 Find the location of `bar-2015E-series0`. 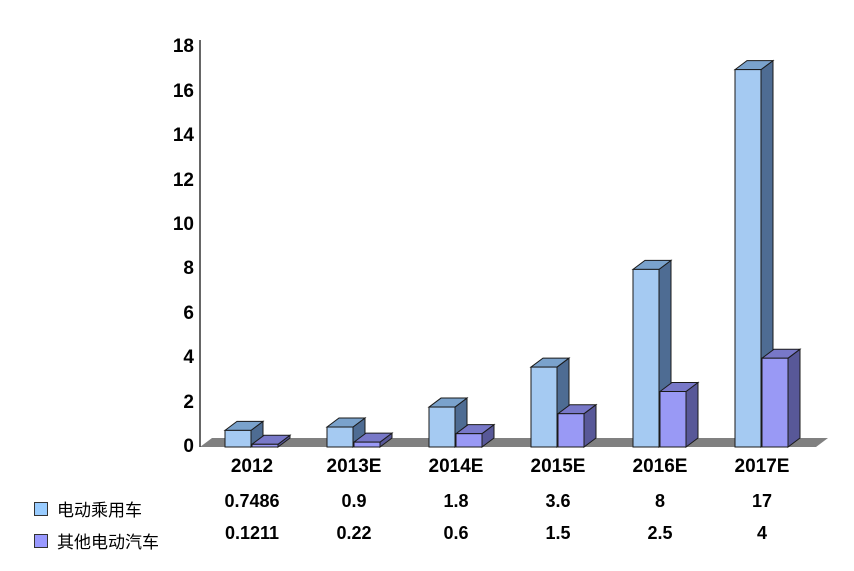

bar-2015E-series0 is located at coordinates (544, 407).